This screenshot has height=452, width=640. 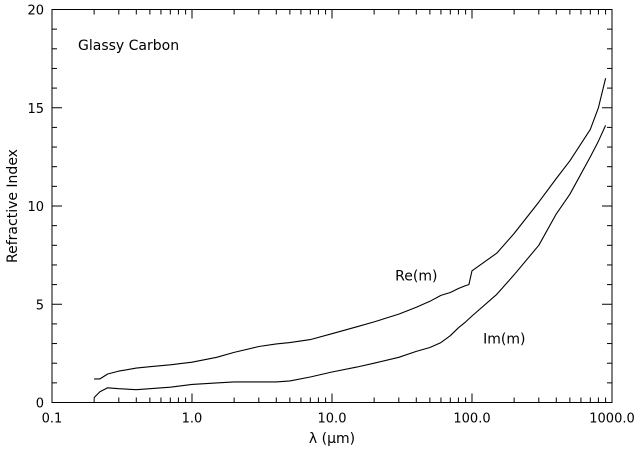 I want to click on x-axis-title: λ (μm), so click(x=332, y=439).